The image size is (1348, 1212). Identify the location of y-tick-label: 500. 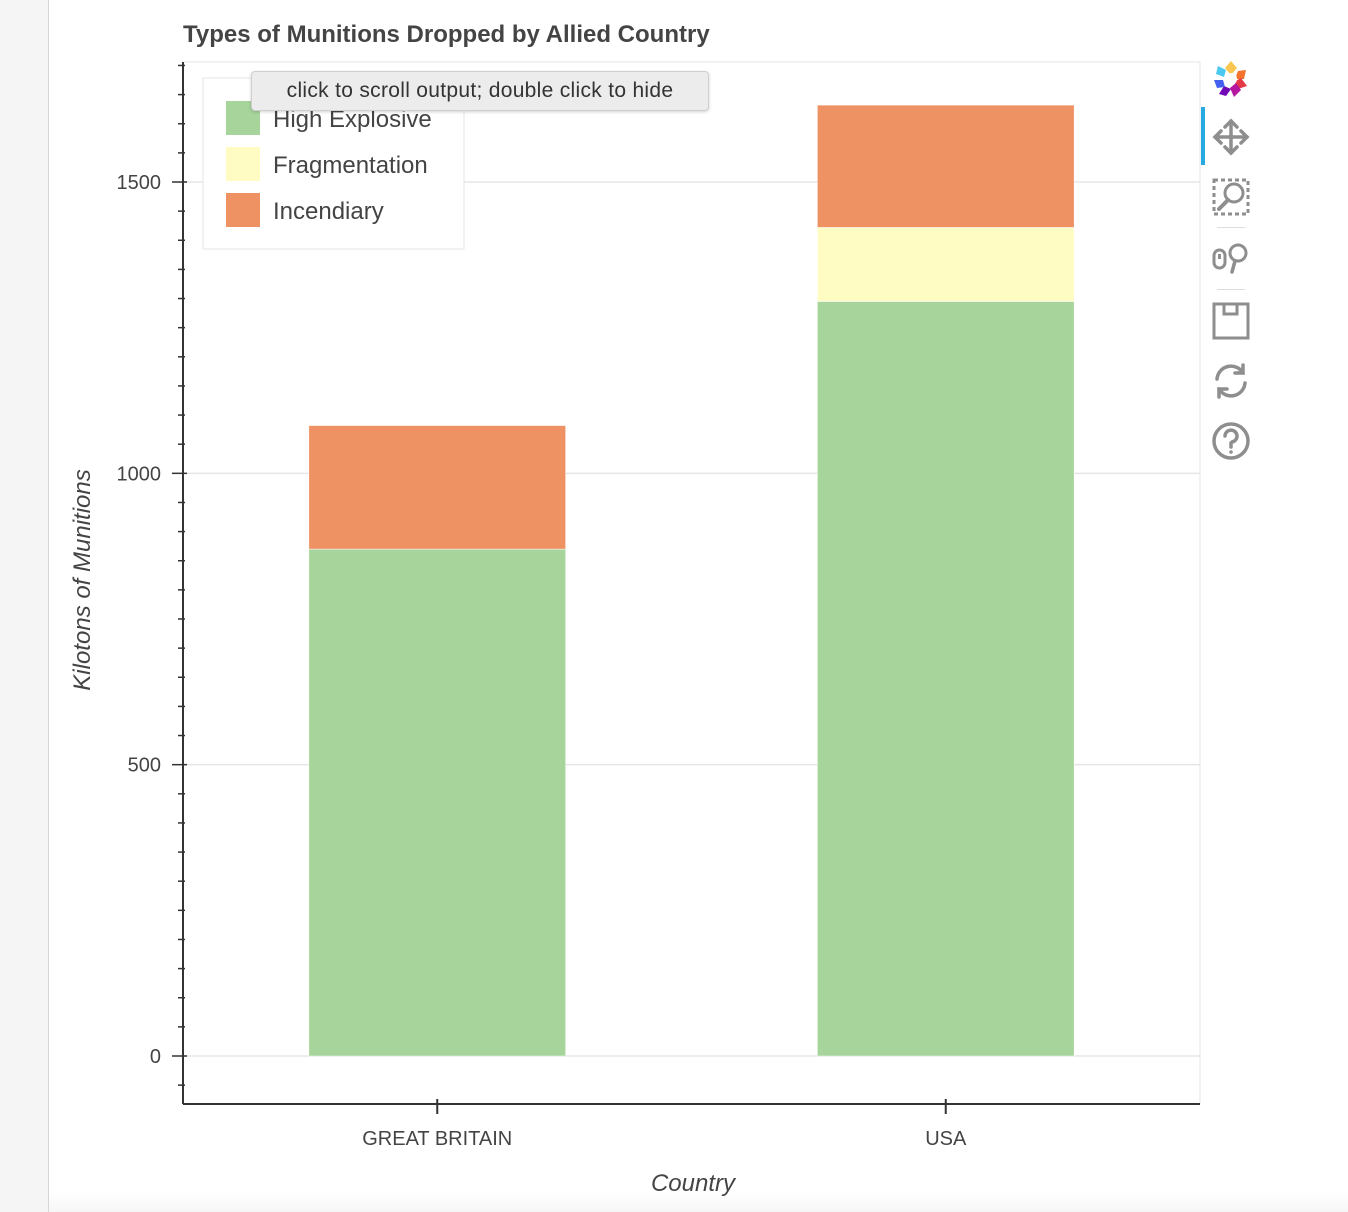
(144, 766).